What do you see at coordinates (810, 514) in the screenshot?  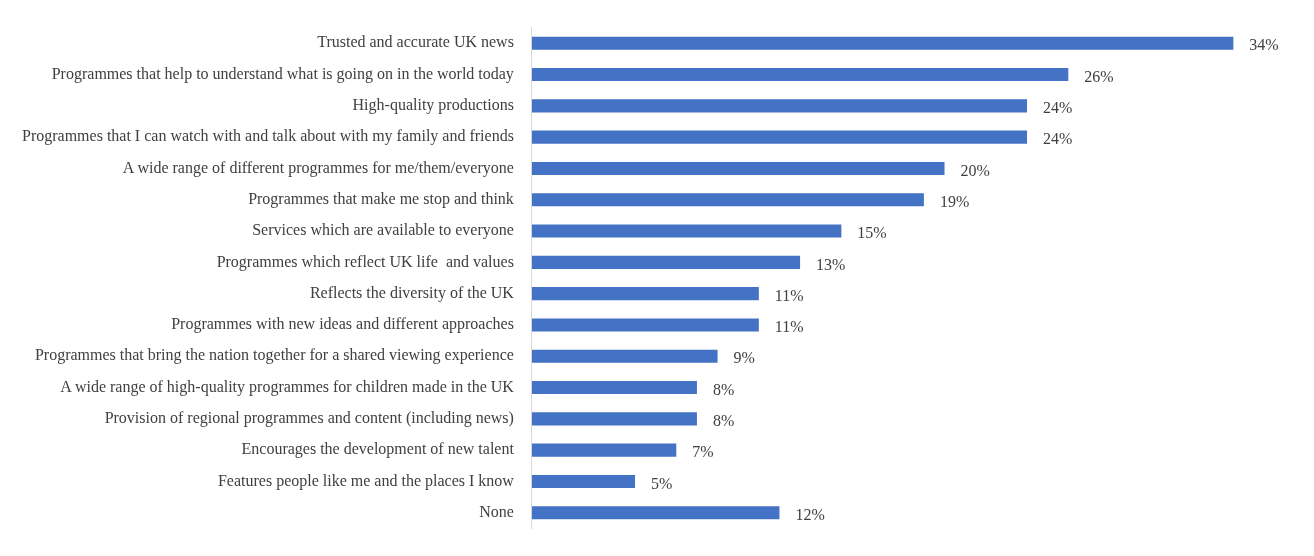 I see `data-label: 12%` at bounding box center [810, 514].